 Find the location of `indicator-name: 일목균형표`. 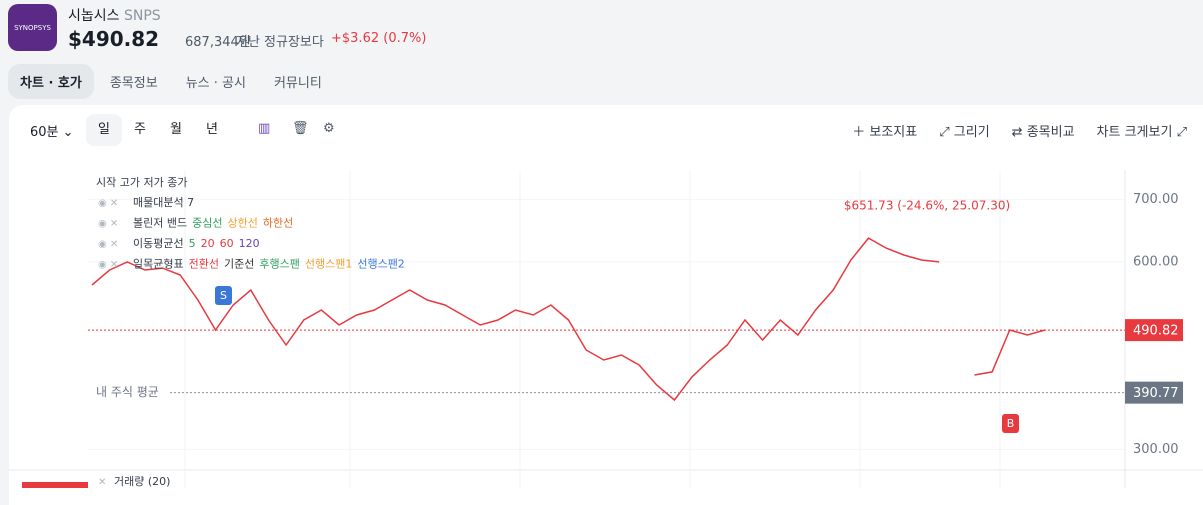

indicator-name: 일목균형표 is located at coordinates (158, 264).